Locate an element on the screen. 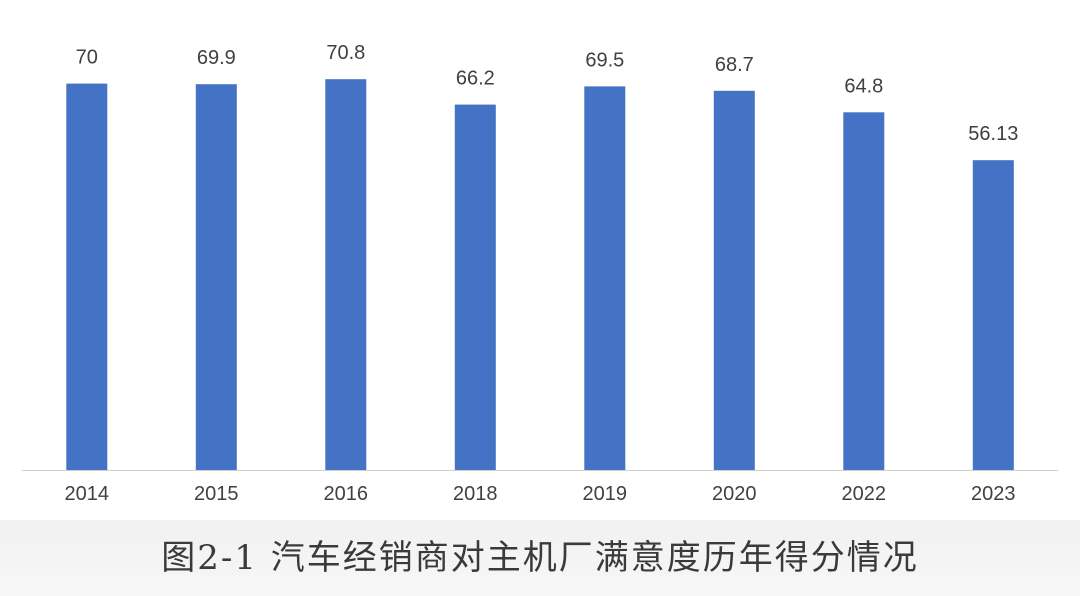 This screenshot has height=596, width=1080. figure-caption: 图2-1 汽车经销商对主机厂满意度历年得分情况 is located at coordinates (540, 558).